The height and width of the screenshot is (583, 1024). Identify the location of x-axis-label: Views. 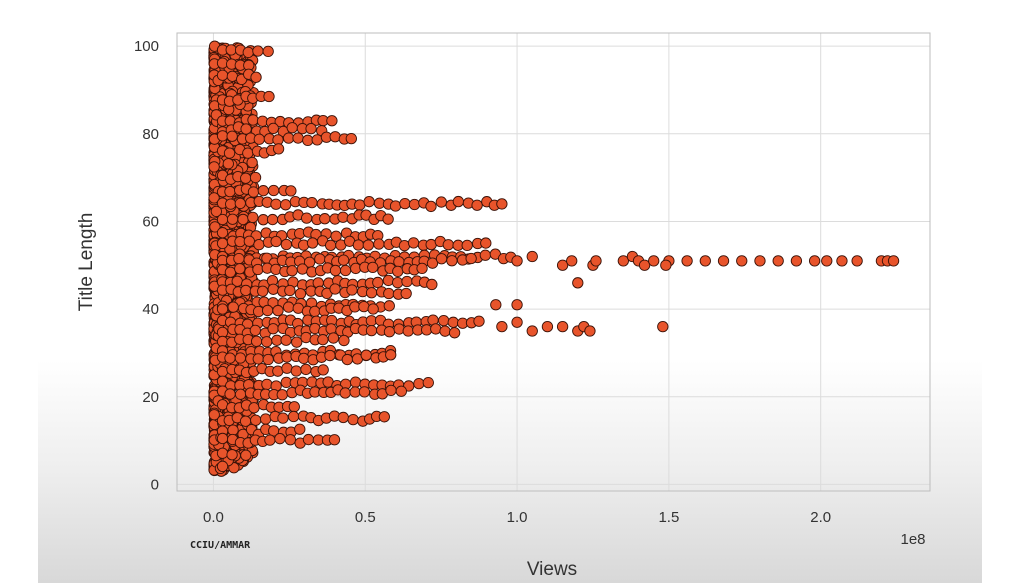
(552, 569).